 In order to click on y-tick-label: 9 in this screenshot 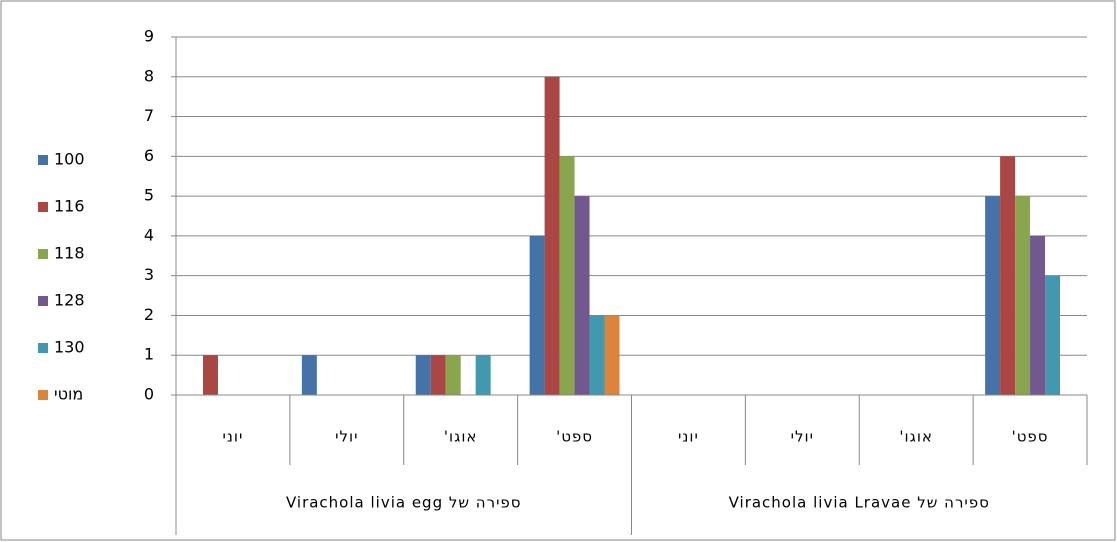, I will do `click(149, 36)`.